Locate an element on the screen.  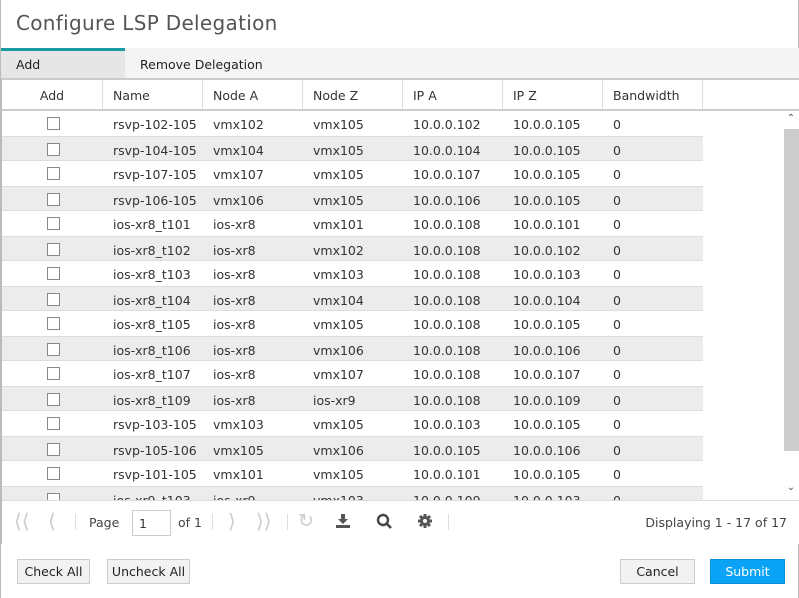
cell-name: ios-xr8_t109 is located at coordinates (152, 400).